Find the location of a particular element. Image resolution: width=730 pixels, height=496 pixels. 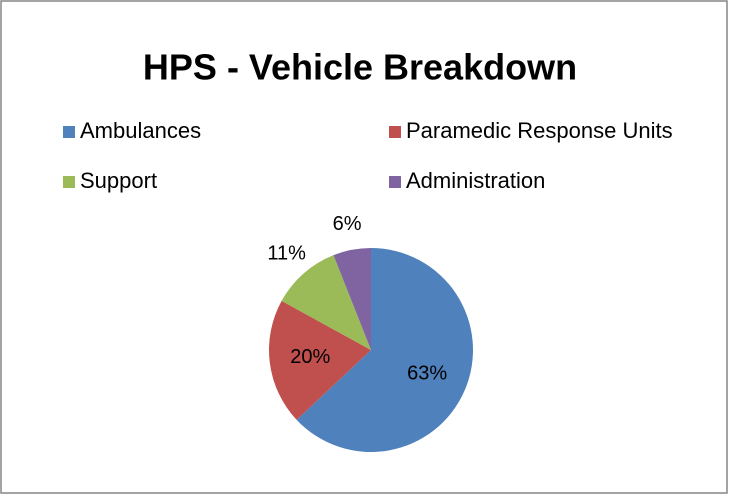

data-label: 20% is located at coordinates (310, 357).